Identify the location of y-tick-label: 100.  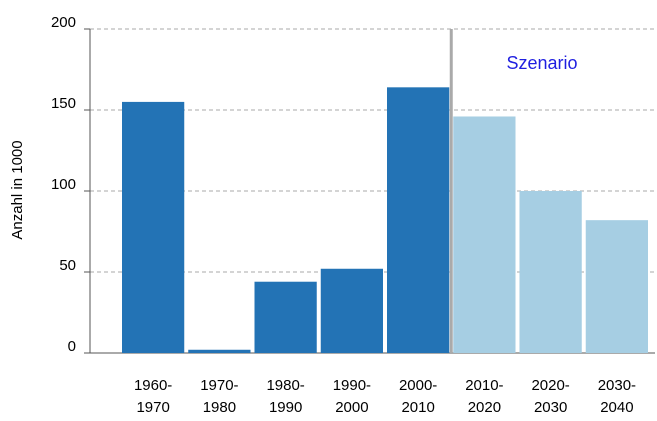
(63, 184).